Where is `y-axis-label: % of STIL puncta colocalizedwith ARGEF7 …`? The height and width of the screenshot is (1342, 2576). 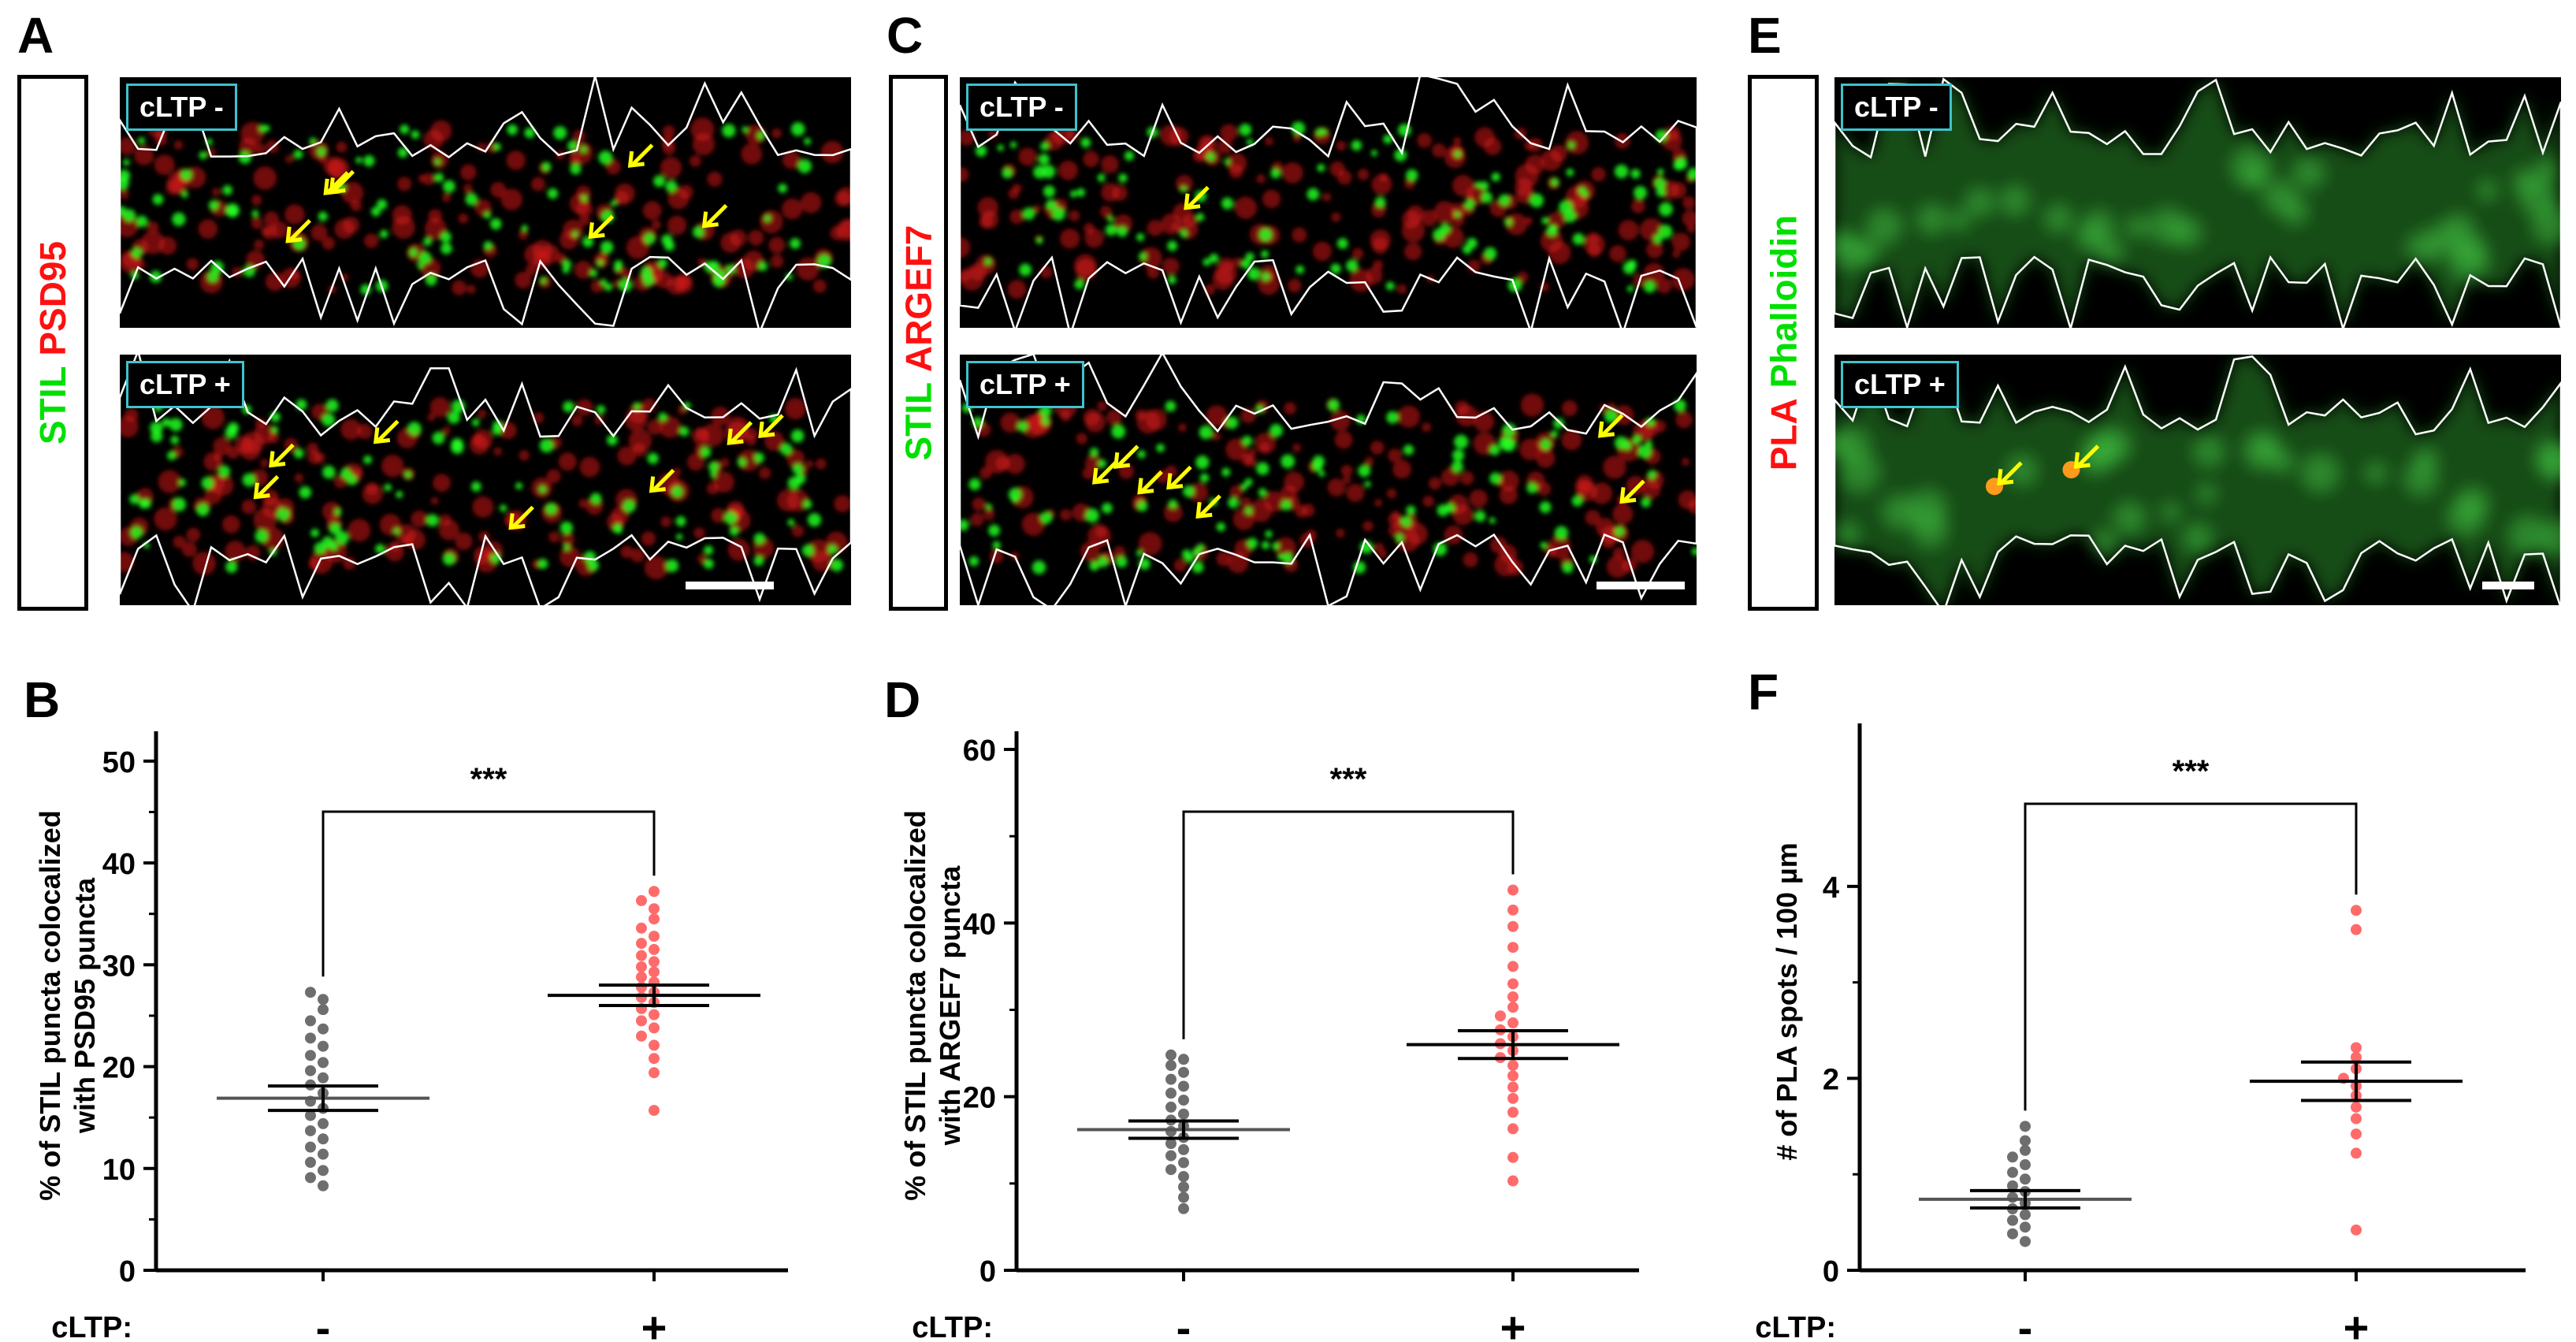
y-axis-label: % of STIL puncta colocalizedwith ARGEF7 … is located at coordinates (932, 1005).